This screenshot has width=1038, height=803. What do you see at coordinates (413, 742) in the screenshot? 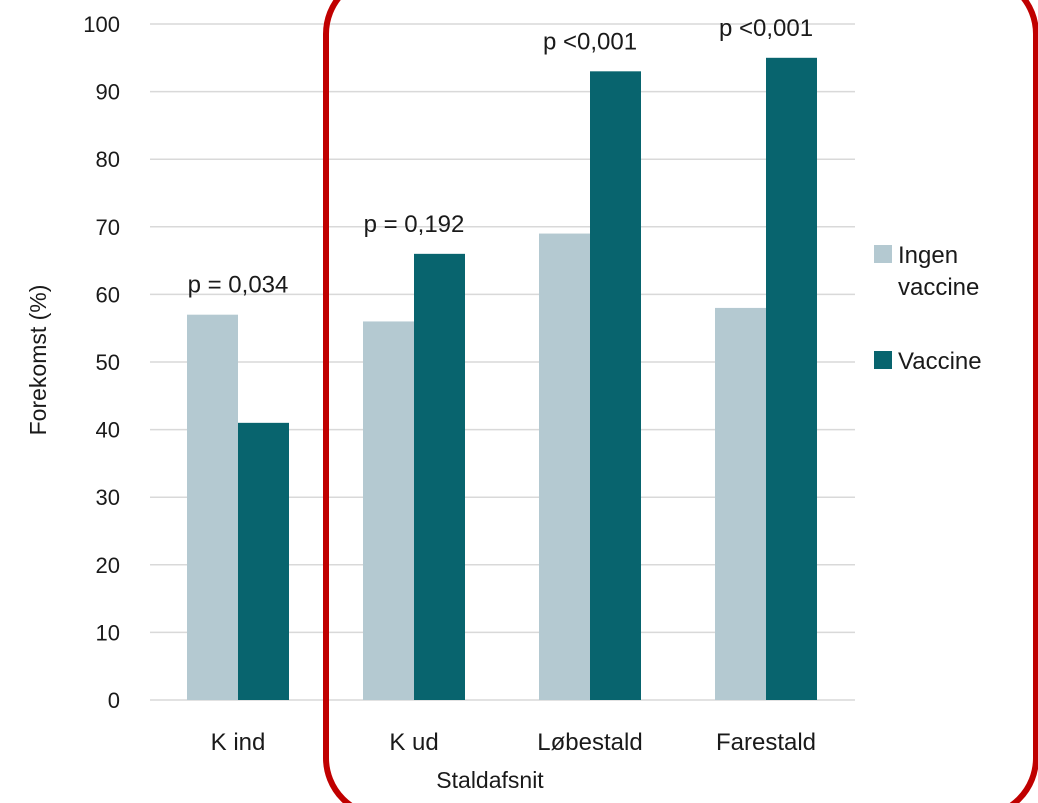
I see `x-tick-label: K ud` at bounding box center [413, 742].